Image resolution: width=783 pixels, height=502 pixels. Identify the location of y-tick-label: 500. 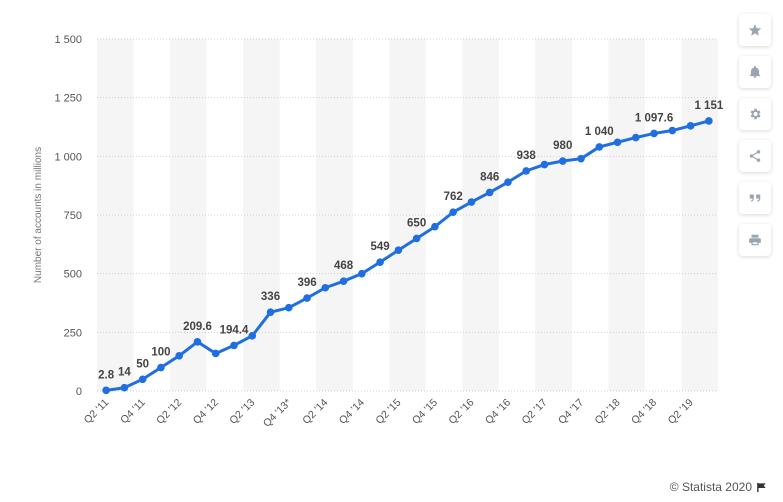
(73, 275).